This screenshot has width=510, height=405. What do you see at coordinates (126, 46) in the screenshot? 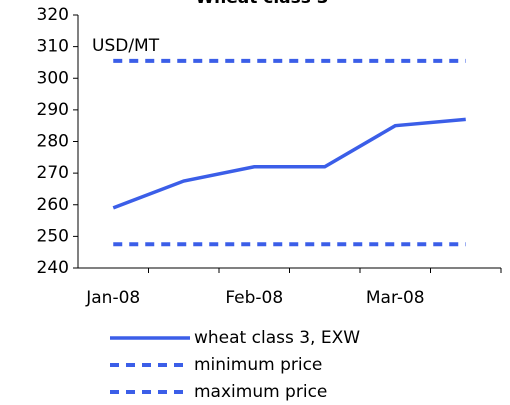
I see `y-axis-label: USD/MT` at bounding box center [126, 46].